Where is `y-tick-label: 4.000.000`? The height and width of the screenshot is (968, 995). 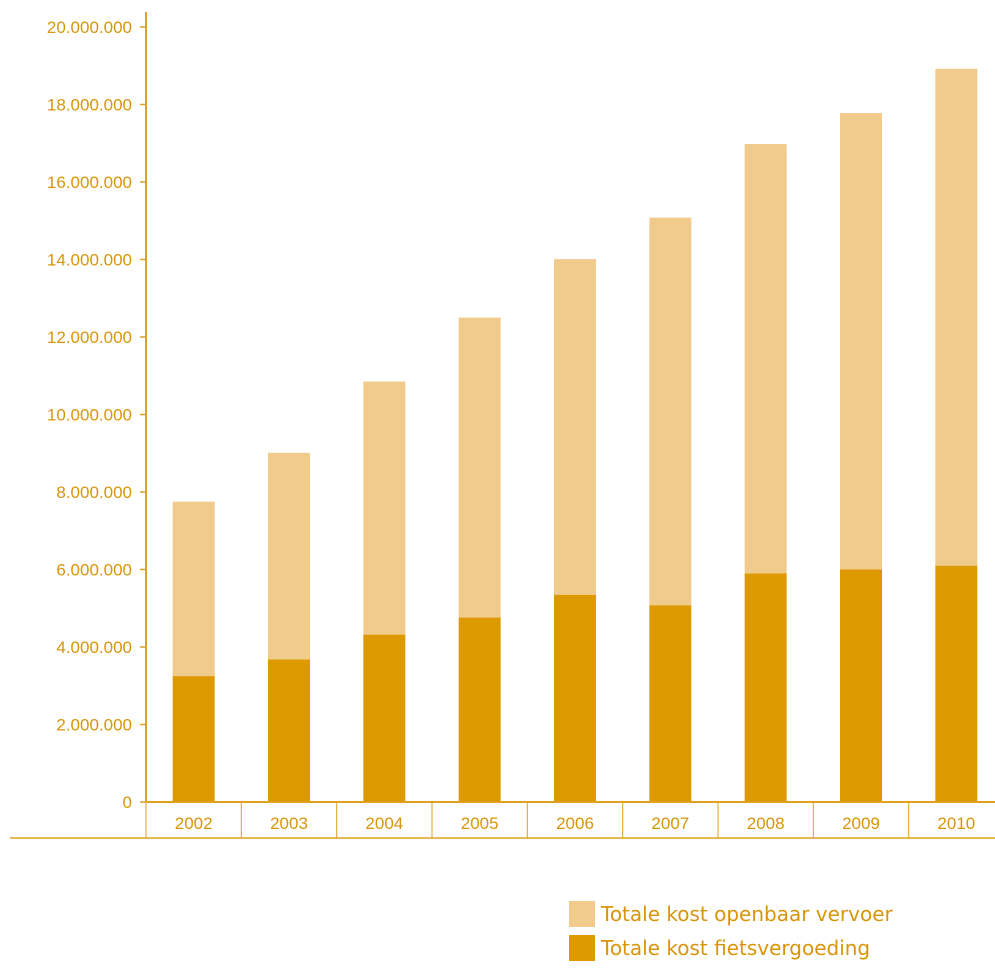 y-tick-label: 4.000.000 is located at coordinates (94, 647).